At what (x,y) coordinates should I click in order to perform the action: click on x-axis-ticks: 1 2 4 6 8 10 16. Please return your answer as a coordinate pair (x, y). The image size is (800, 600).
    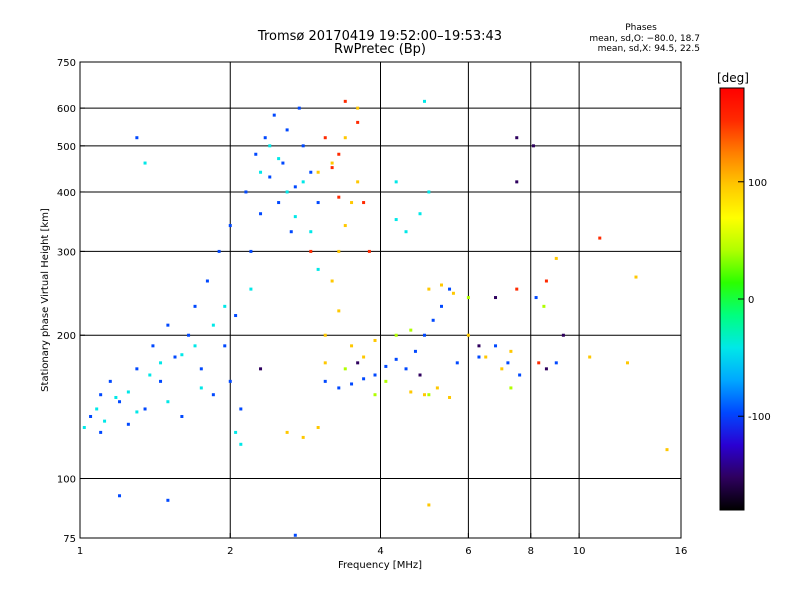
    Looking at the image, I should click on (382, 545).